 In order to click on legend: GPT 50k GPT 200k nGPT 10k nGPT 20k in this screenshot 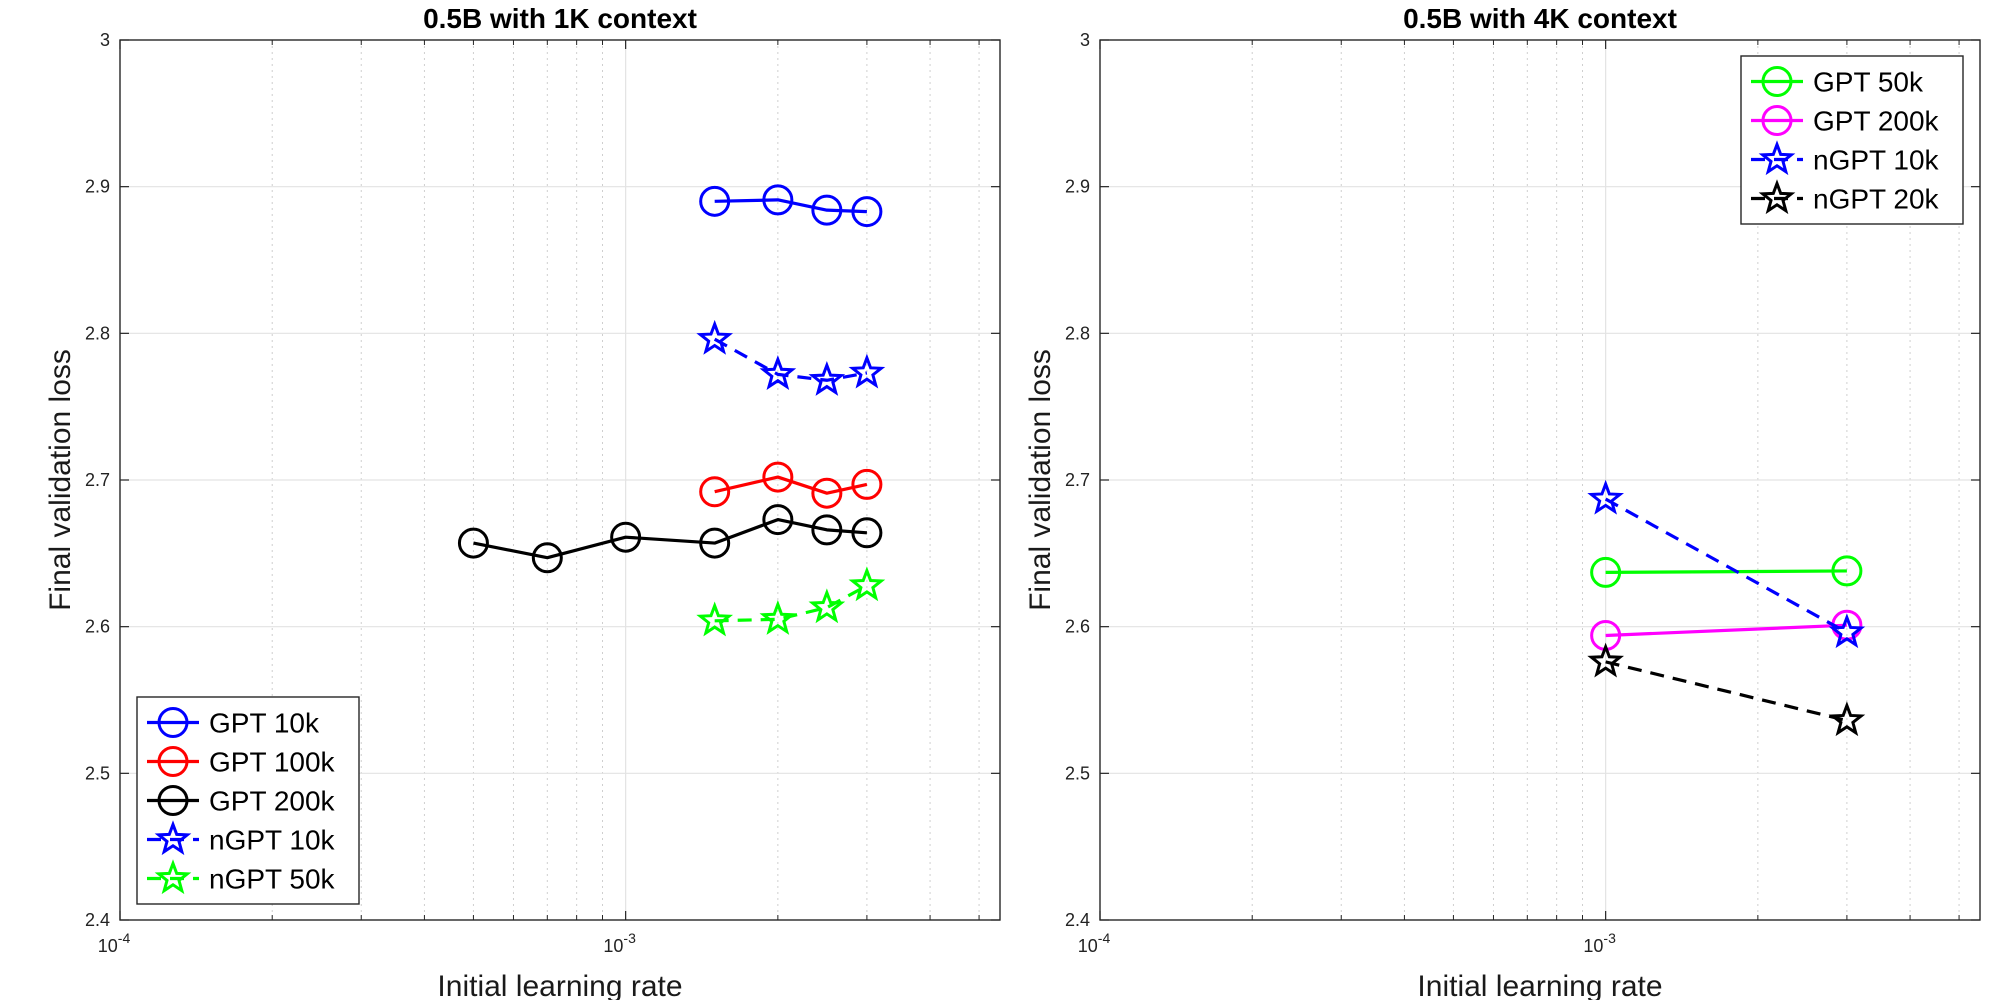, I will do `click(1852, 140)`.